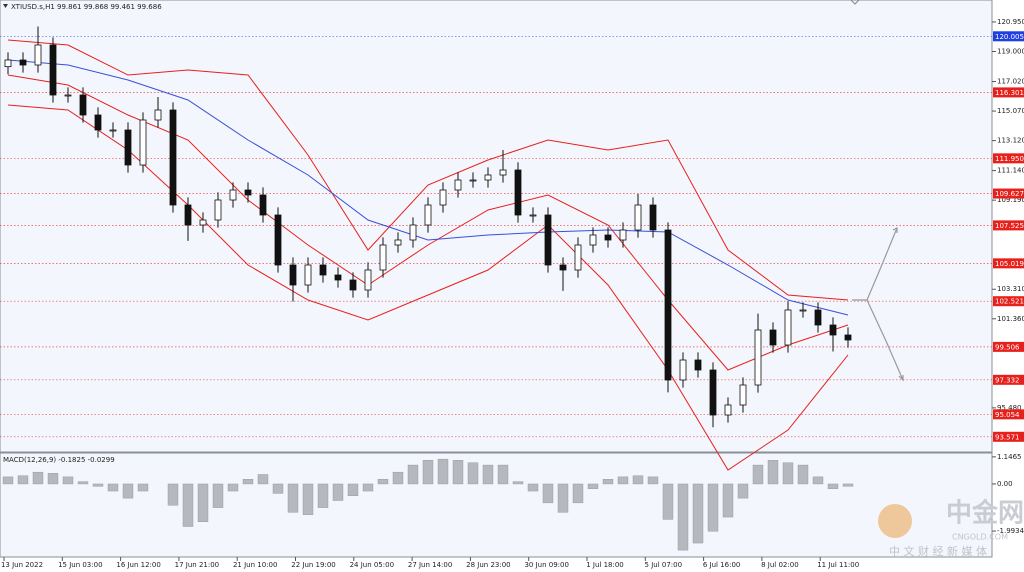  I want to click on level-label: 95.054, so click(1007, 415).